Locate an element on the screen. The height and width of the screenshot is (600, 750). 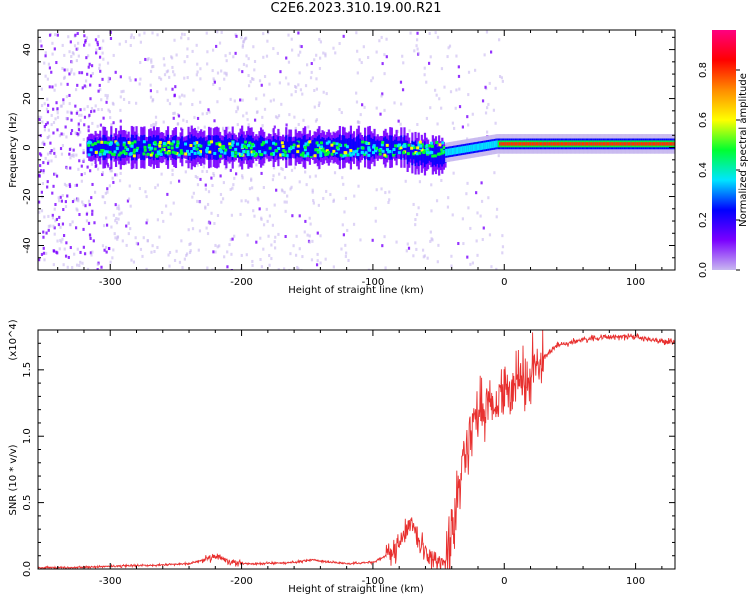
colorbar-tick-label: 0.6 is located at coordinates (703, 120).